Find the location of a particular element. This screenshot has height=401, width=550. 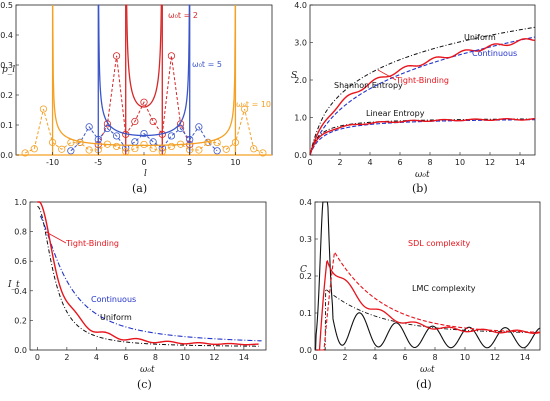

panel-c-ytick-label-5: 1.0 is located at coordinates (20, 202).